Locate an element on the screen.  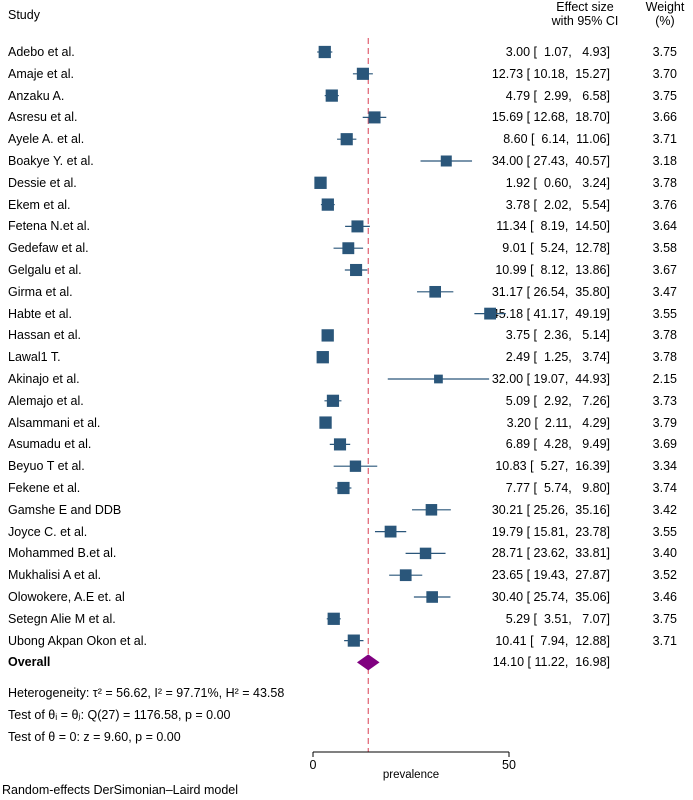
study-effect-ci: 8.60 [ 6.14, 11.06] is located at coordinates (554, 139).